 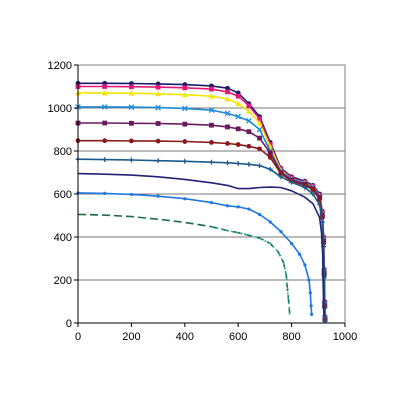 What do you see at coordinates (185, 337) in the screenshot?
I see `x-tick-label-400: 400` at bounding box center [185, 337].